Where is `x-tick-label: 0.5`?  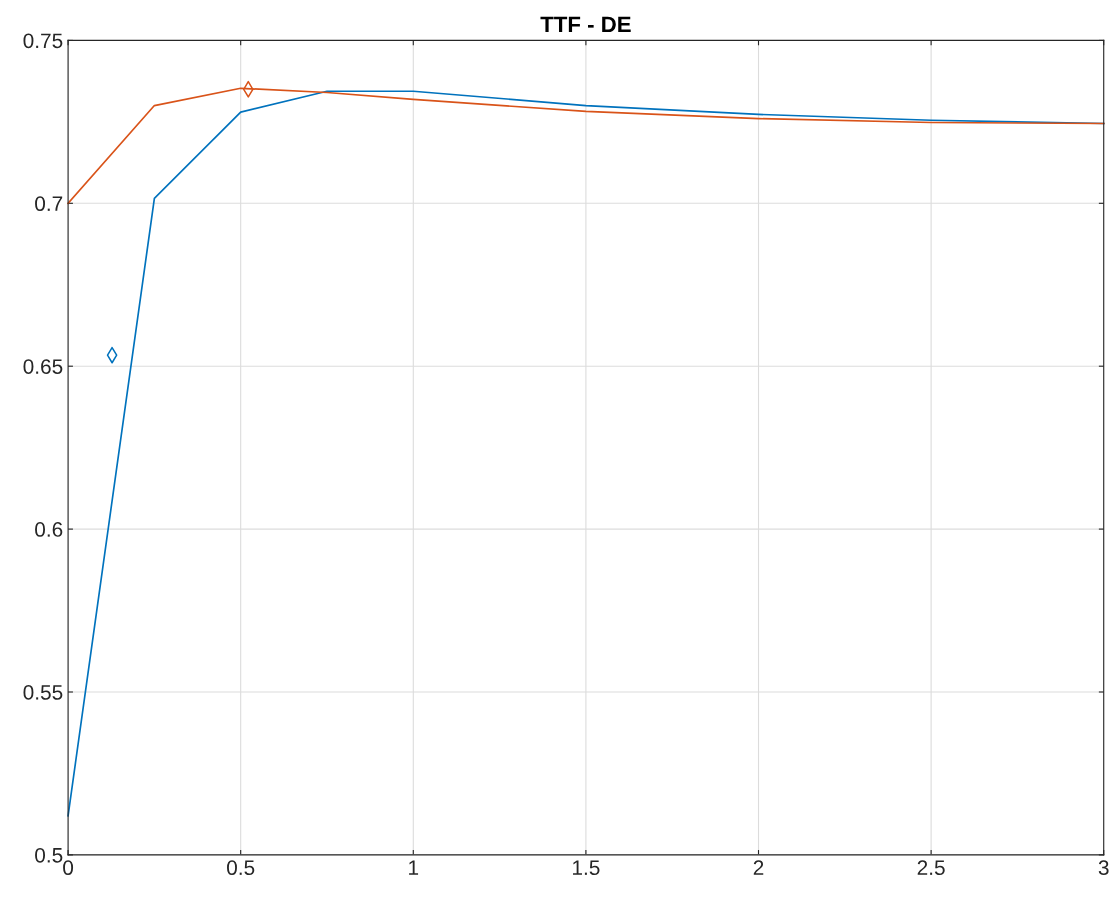 x-tick-label: 0.5 is located at coordinates (241, 868).